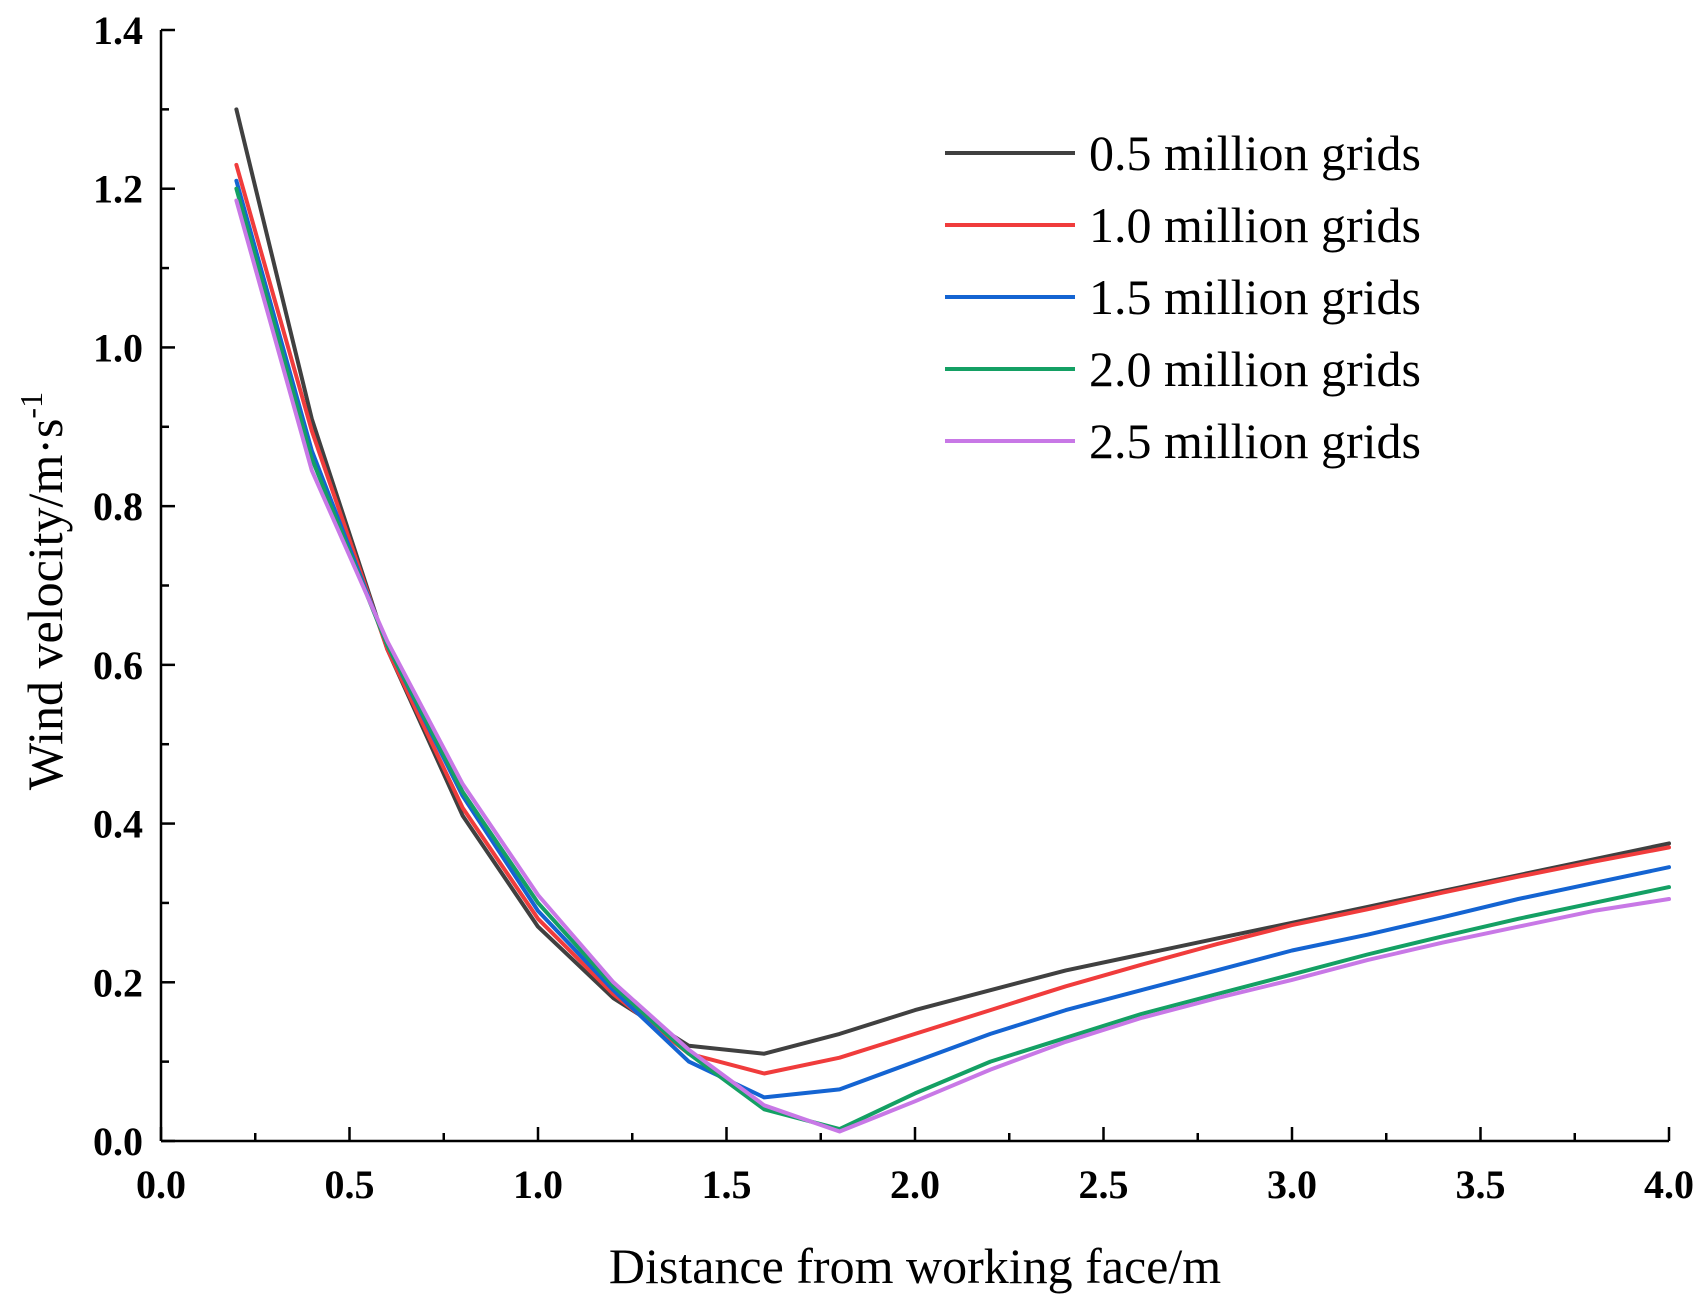 This screenshot has width=1706, height=1313. Describe the element at coordinates (1255, 153) in the screenshot. I see `legend-label: 0.5 million grids` at that location.